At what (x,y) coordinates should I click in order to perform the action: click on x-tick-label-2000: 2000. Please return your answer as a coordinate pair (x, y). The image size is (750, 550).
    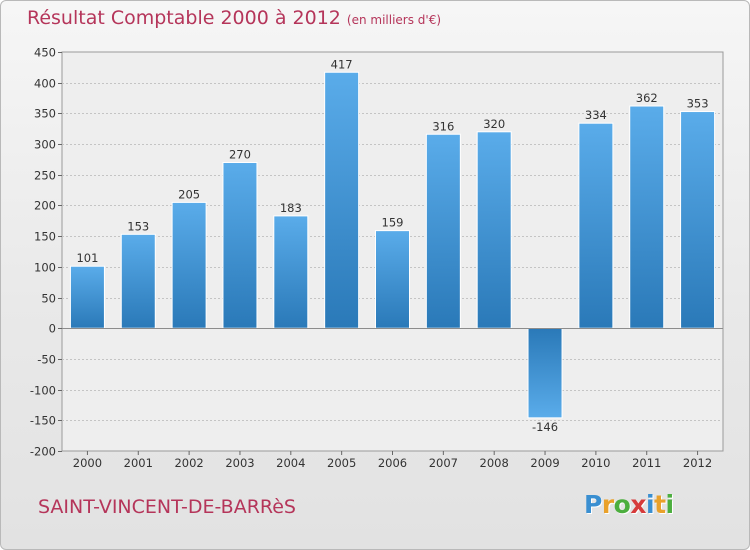
    Looking at the image, I should click on (87, 463).